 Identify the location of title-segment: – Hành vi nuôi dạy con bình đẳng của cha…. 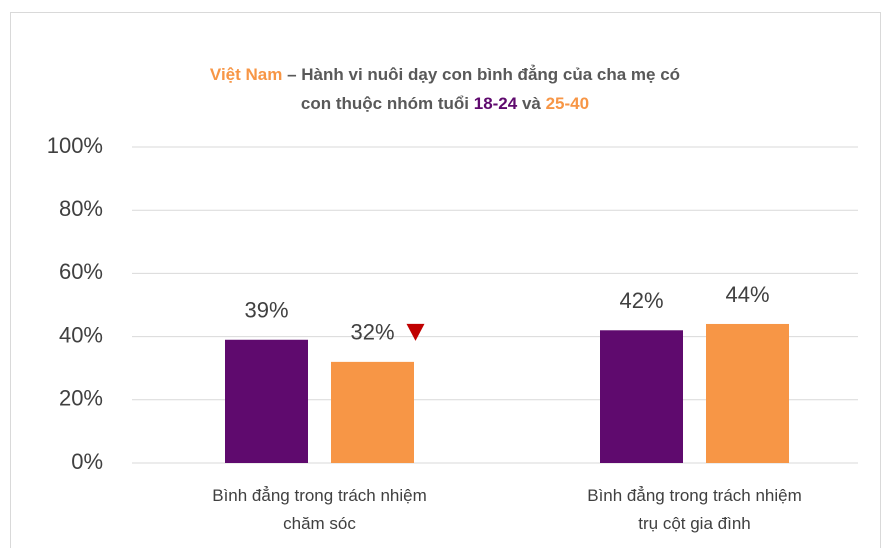
(481, 74).